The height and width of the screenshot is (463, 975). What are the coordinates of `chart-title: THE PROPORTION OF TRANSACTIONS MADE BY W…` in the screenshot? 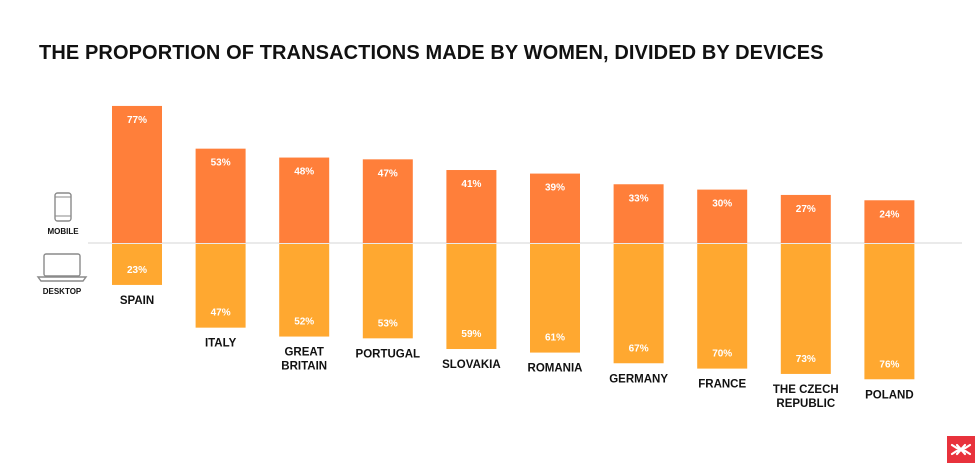 It's located at (431, 53).